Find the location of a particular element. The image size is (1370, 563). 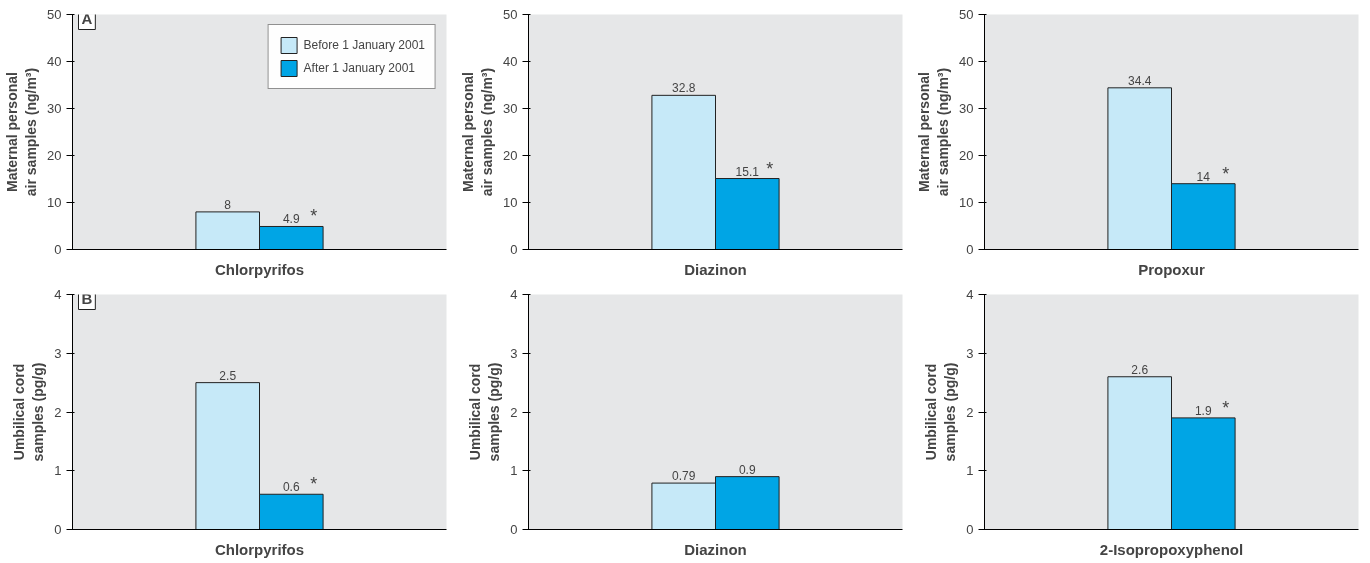

x-tick-label: 2-Isopropoxyphenol is located at coordinates (1171, 549).